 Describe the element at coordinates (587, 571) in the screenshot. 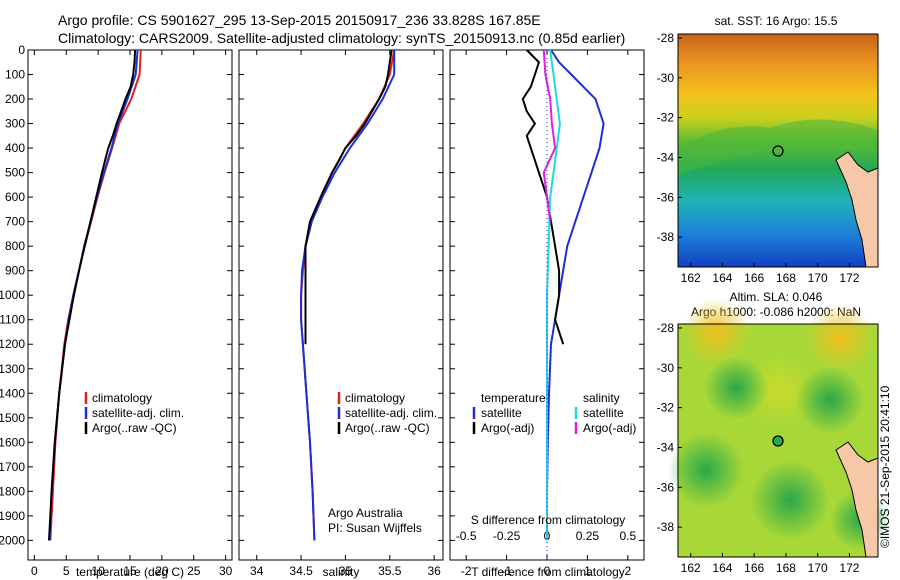

I see `x-tick-label: 1` at that location.